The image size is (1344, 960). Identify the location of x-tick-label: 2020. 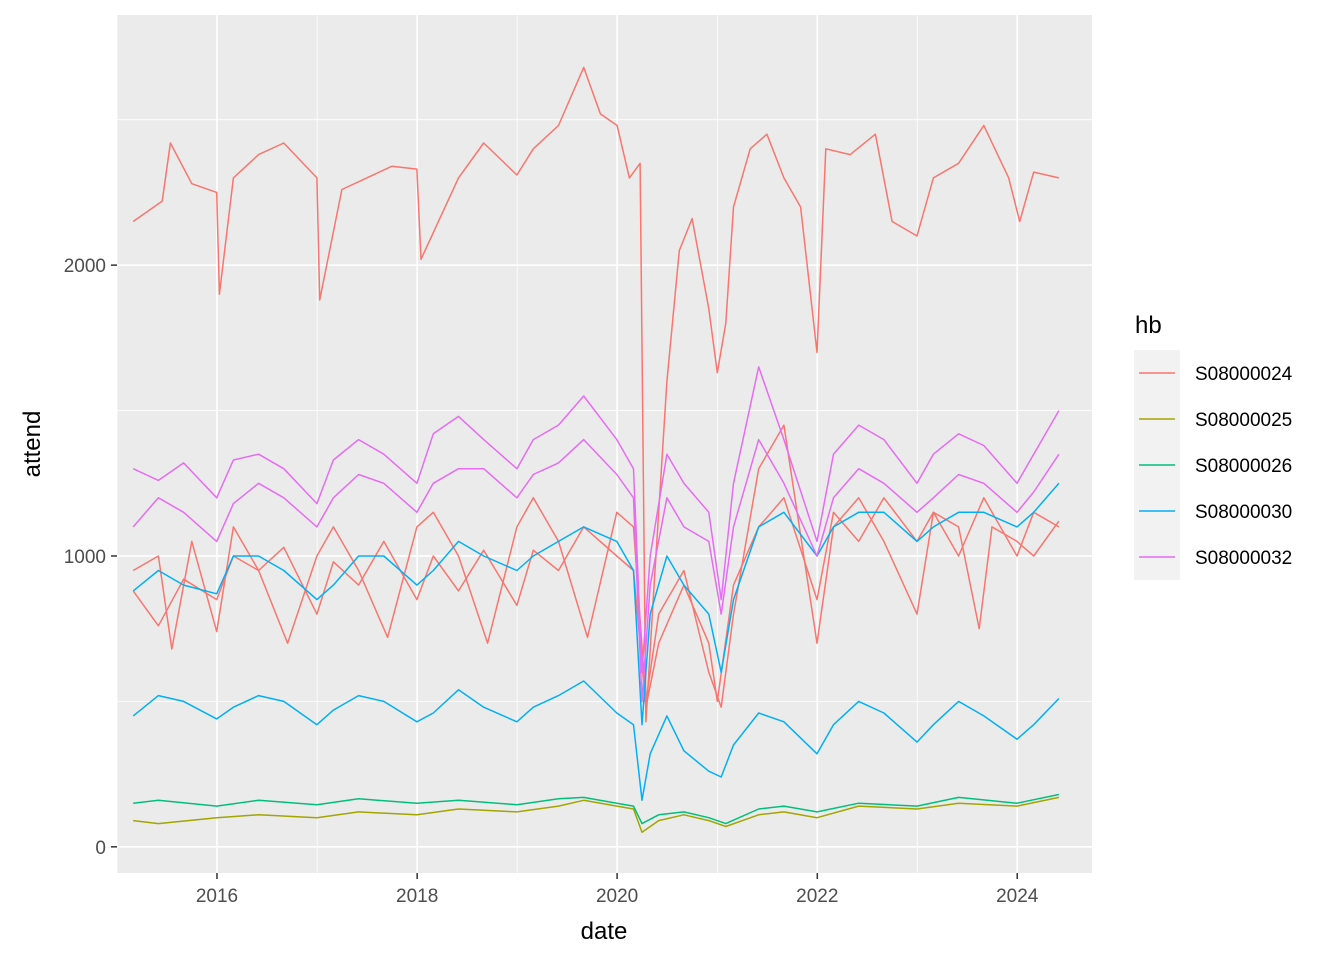
(617, 896).